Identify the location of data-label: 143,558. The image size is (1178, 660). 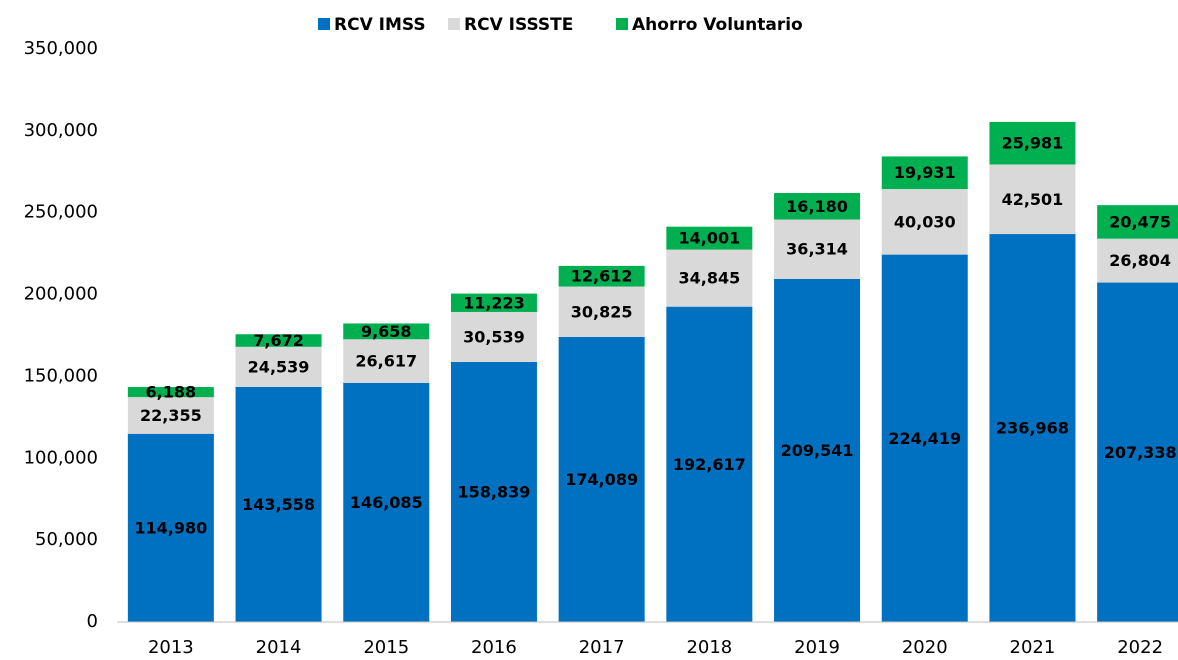
(278, 504).